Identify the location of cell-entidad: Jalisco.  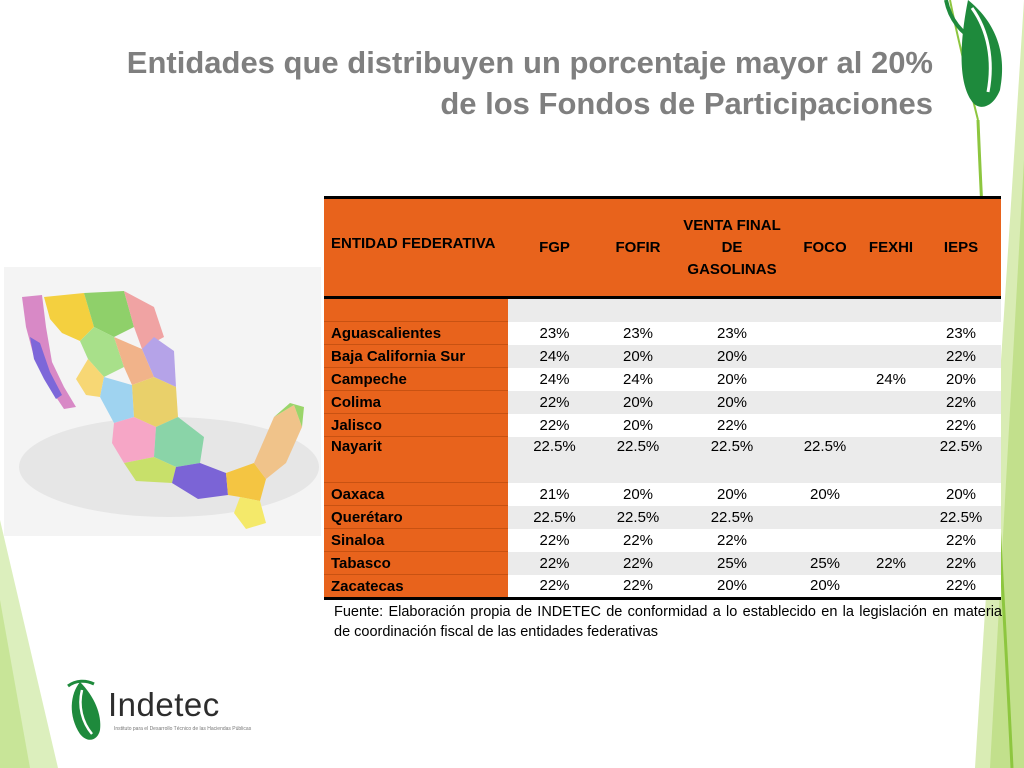
(416, 425).